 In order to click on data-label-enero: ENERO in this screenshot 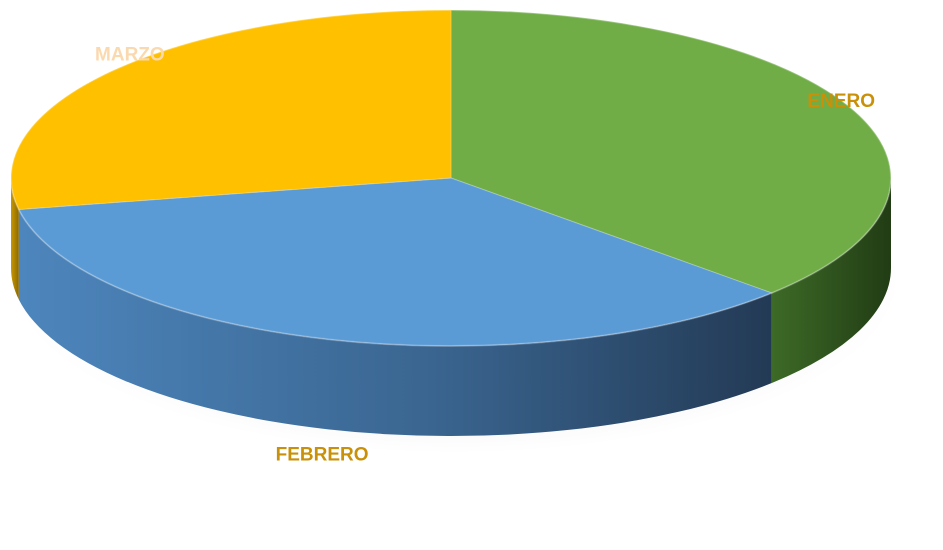, I will do `click(841, 101)`.